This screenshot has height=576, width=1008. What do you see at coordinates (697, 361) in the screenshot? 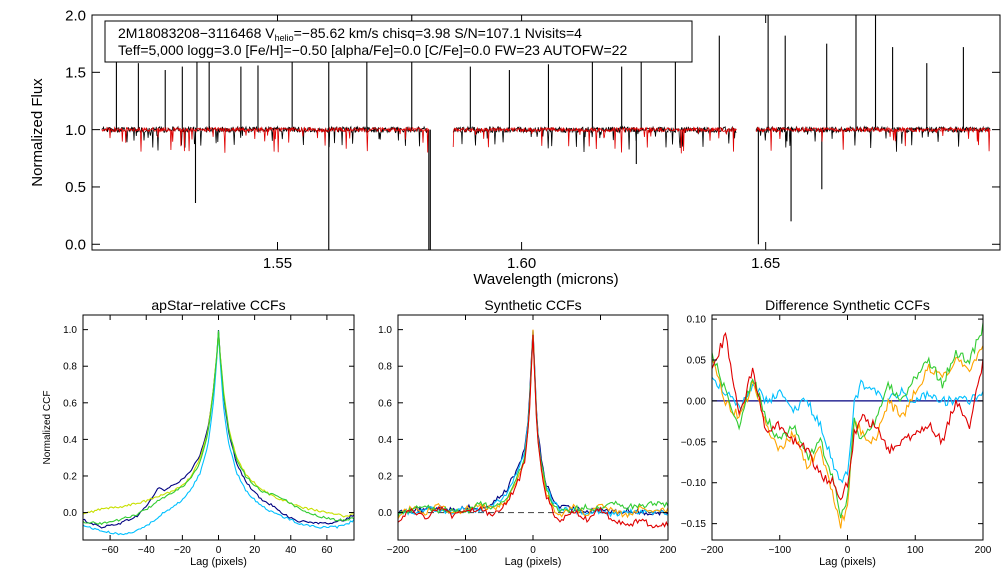
I see `y-tick-label: 0.05` at bounding box center [697, 361].